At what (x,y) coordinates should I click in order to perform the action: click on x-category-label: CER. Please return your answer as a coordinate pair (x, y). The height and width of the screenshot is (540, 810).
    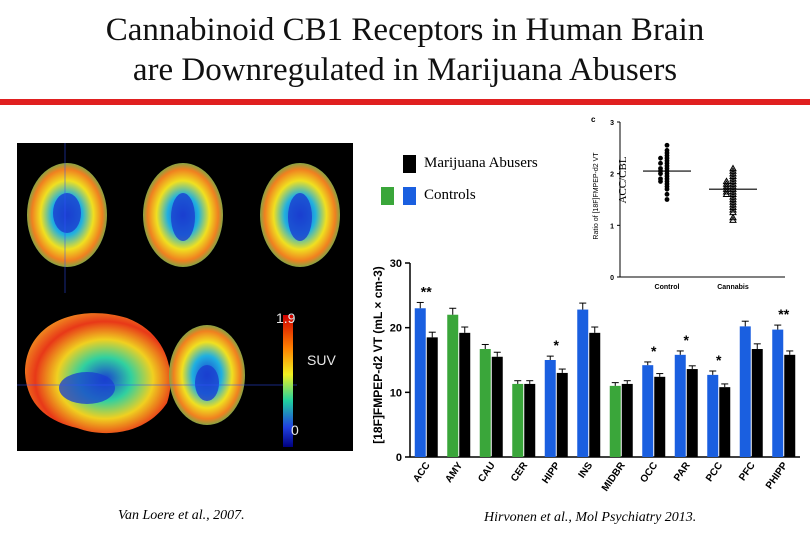
    Looking at the image, I should click on (520, 472).